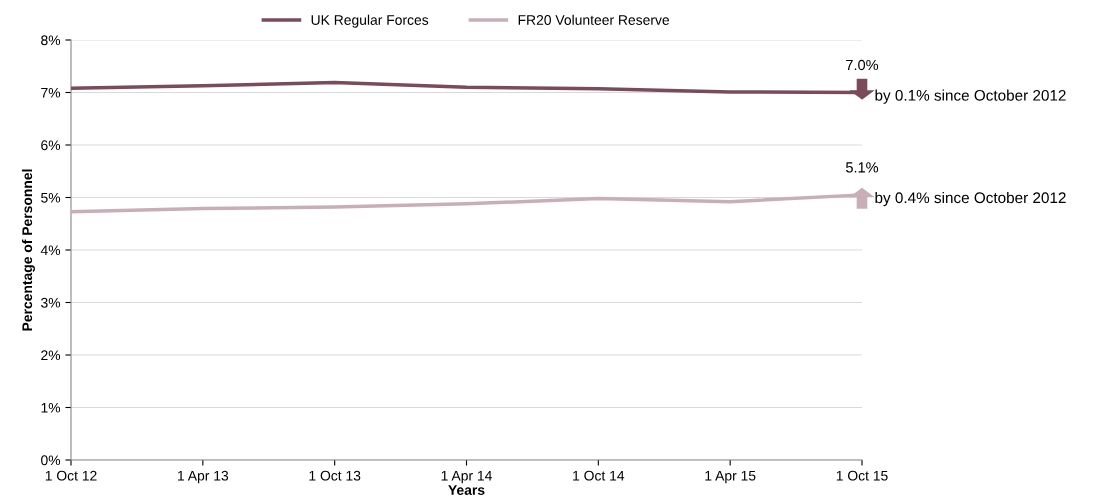 The width and height of the screenshot is (1100, 498). I want to click on y-tick-label: 4%, so click(50, 250).